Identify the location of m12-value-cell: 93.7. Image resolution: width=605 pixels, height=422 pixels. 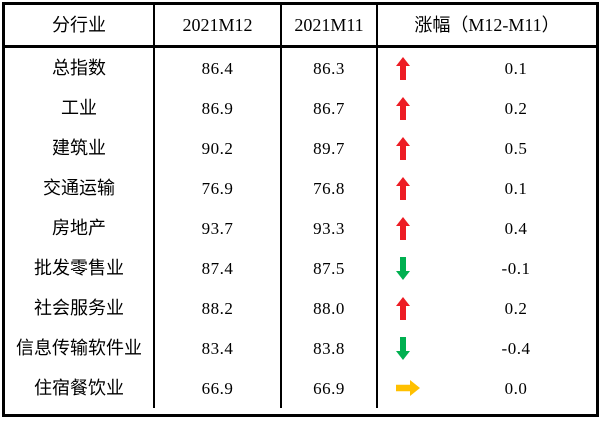
(218, 228).